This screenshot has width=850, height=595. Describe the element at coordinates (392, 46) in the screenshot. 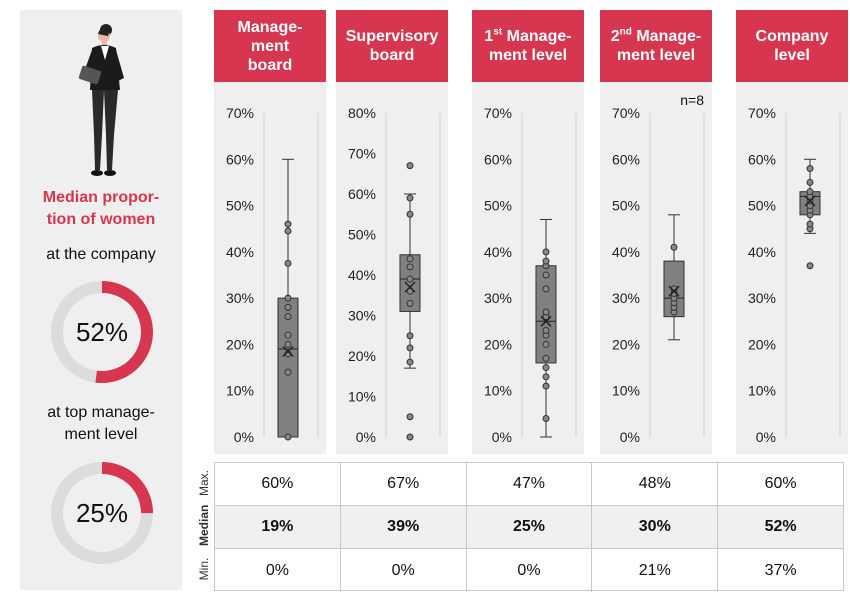

I see `chart-title-supervisory-board: Supervisory board` at that location.